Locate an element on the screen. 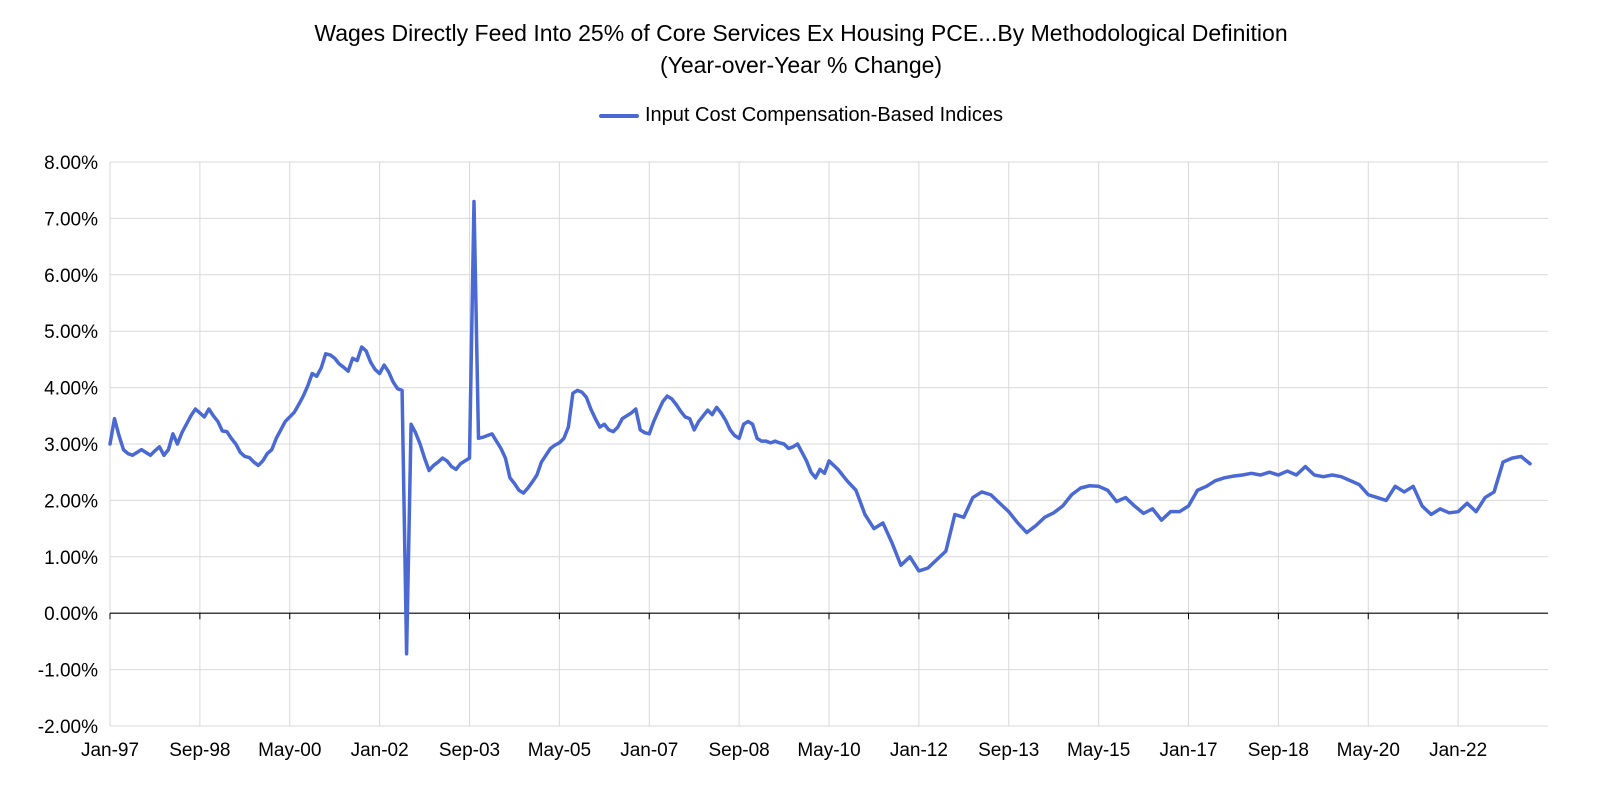  legend: Input Cost Compensation-Based Indices is located at coordinates (801, 115).